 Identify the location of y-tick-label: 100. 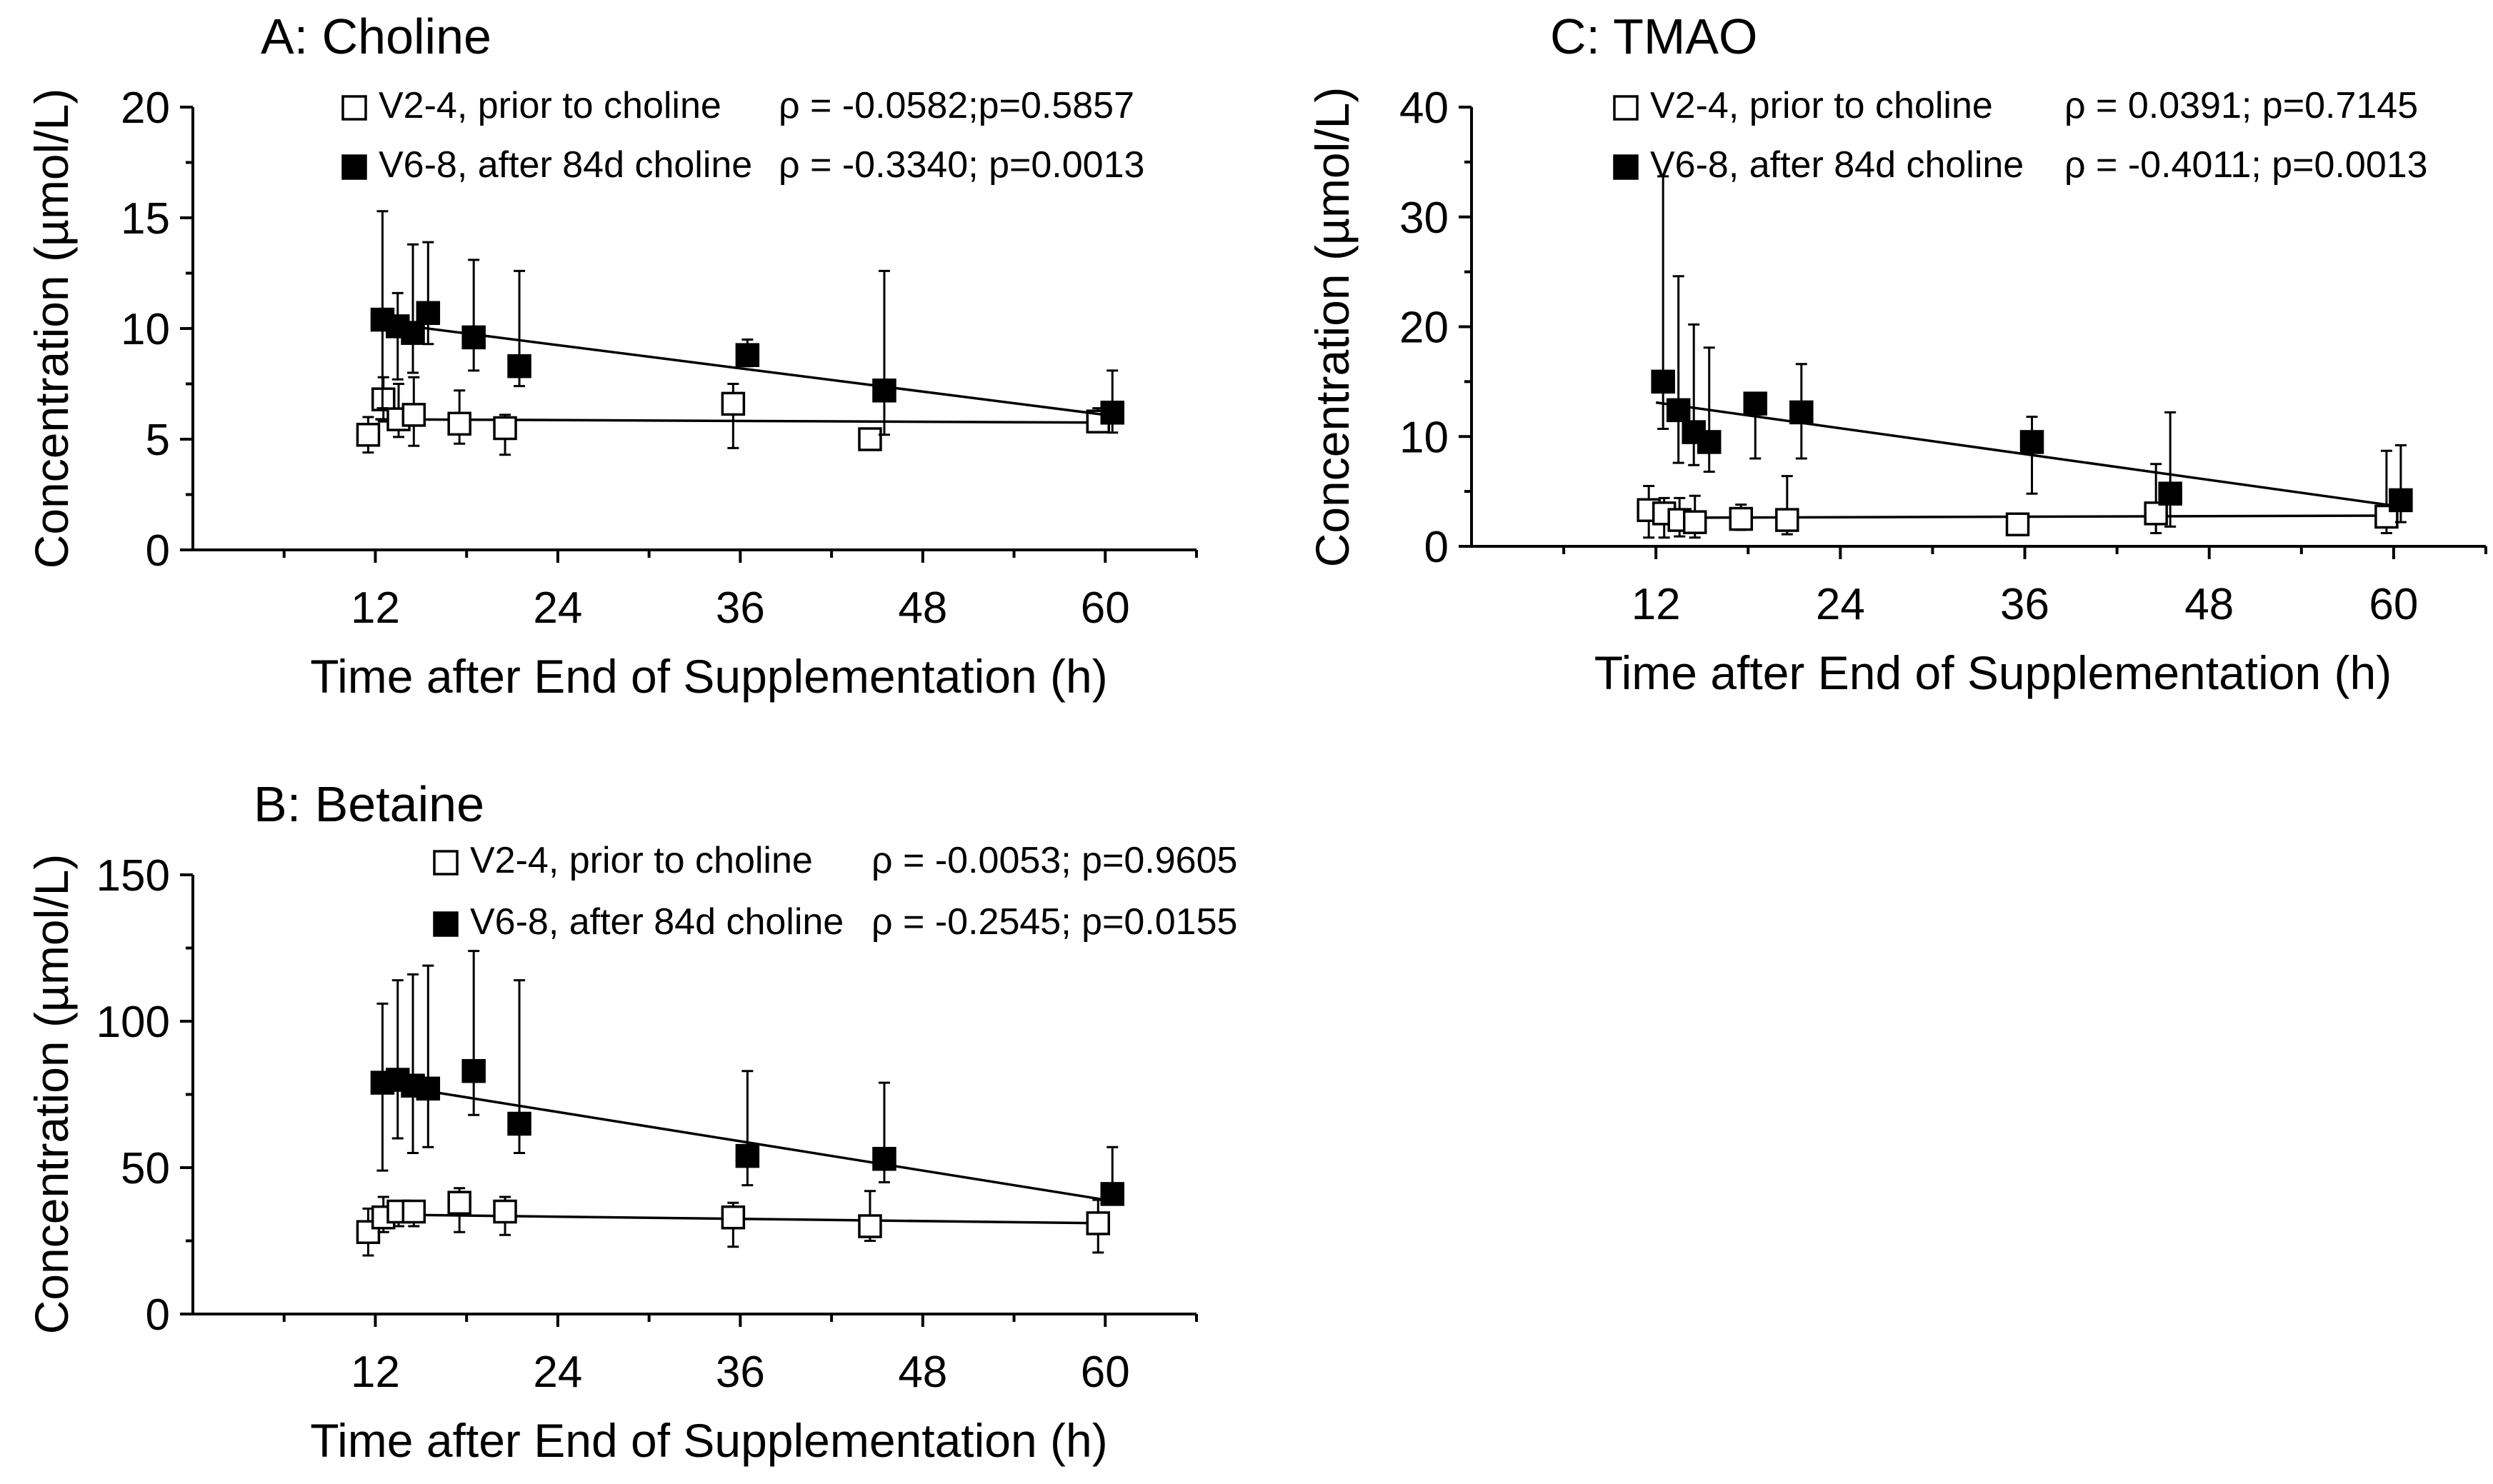
(133, 1023).